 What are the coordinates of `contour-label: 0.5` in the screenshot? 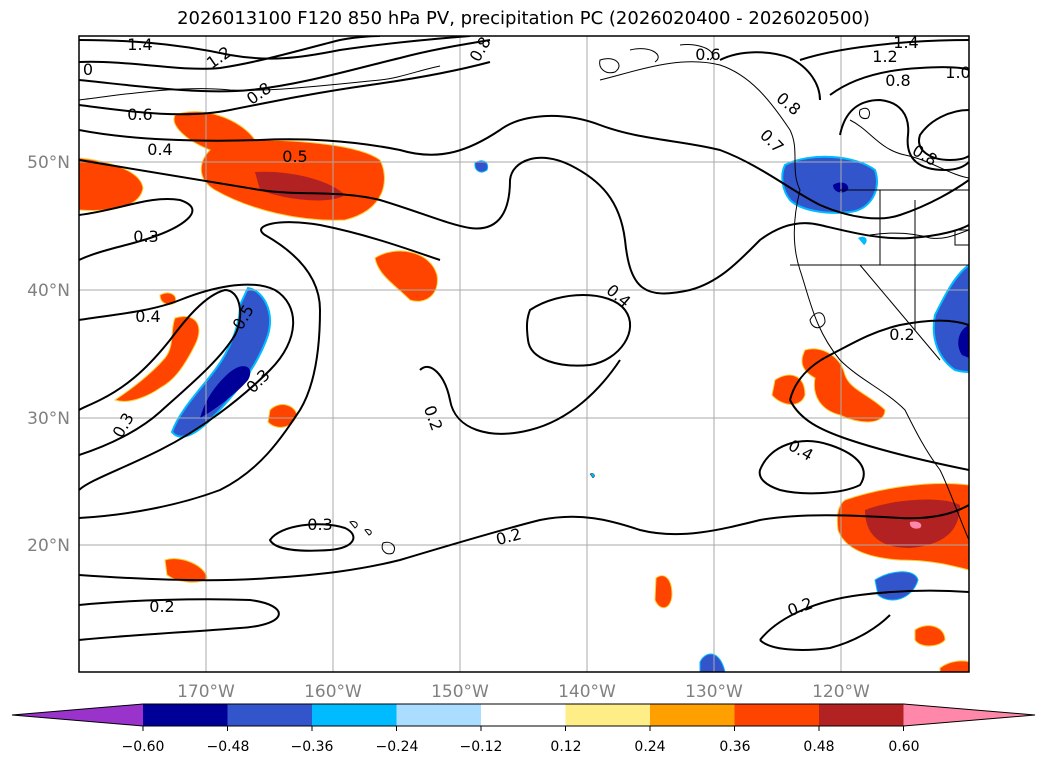 It's located at (294, 156).